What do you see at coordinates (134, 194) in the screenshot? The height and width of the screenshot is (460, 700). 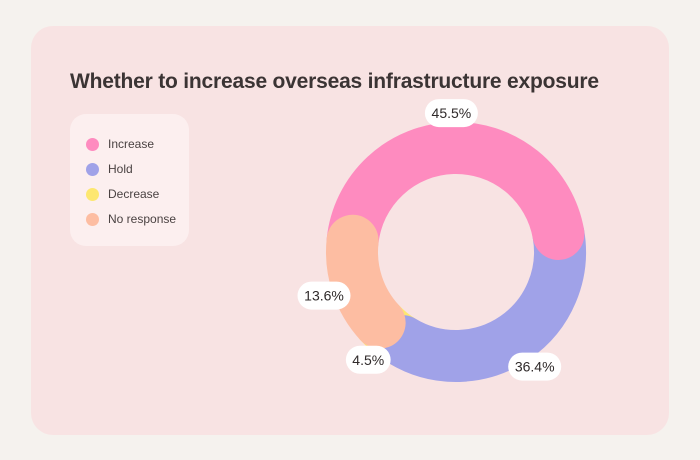 I see `legend-label-decrease: Decrease` at bounding box center [134, 194].